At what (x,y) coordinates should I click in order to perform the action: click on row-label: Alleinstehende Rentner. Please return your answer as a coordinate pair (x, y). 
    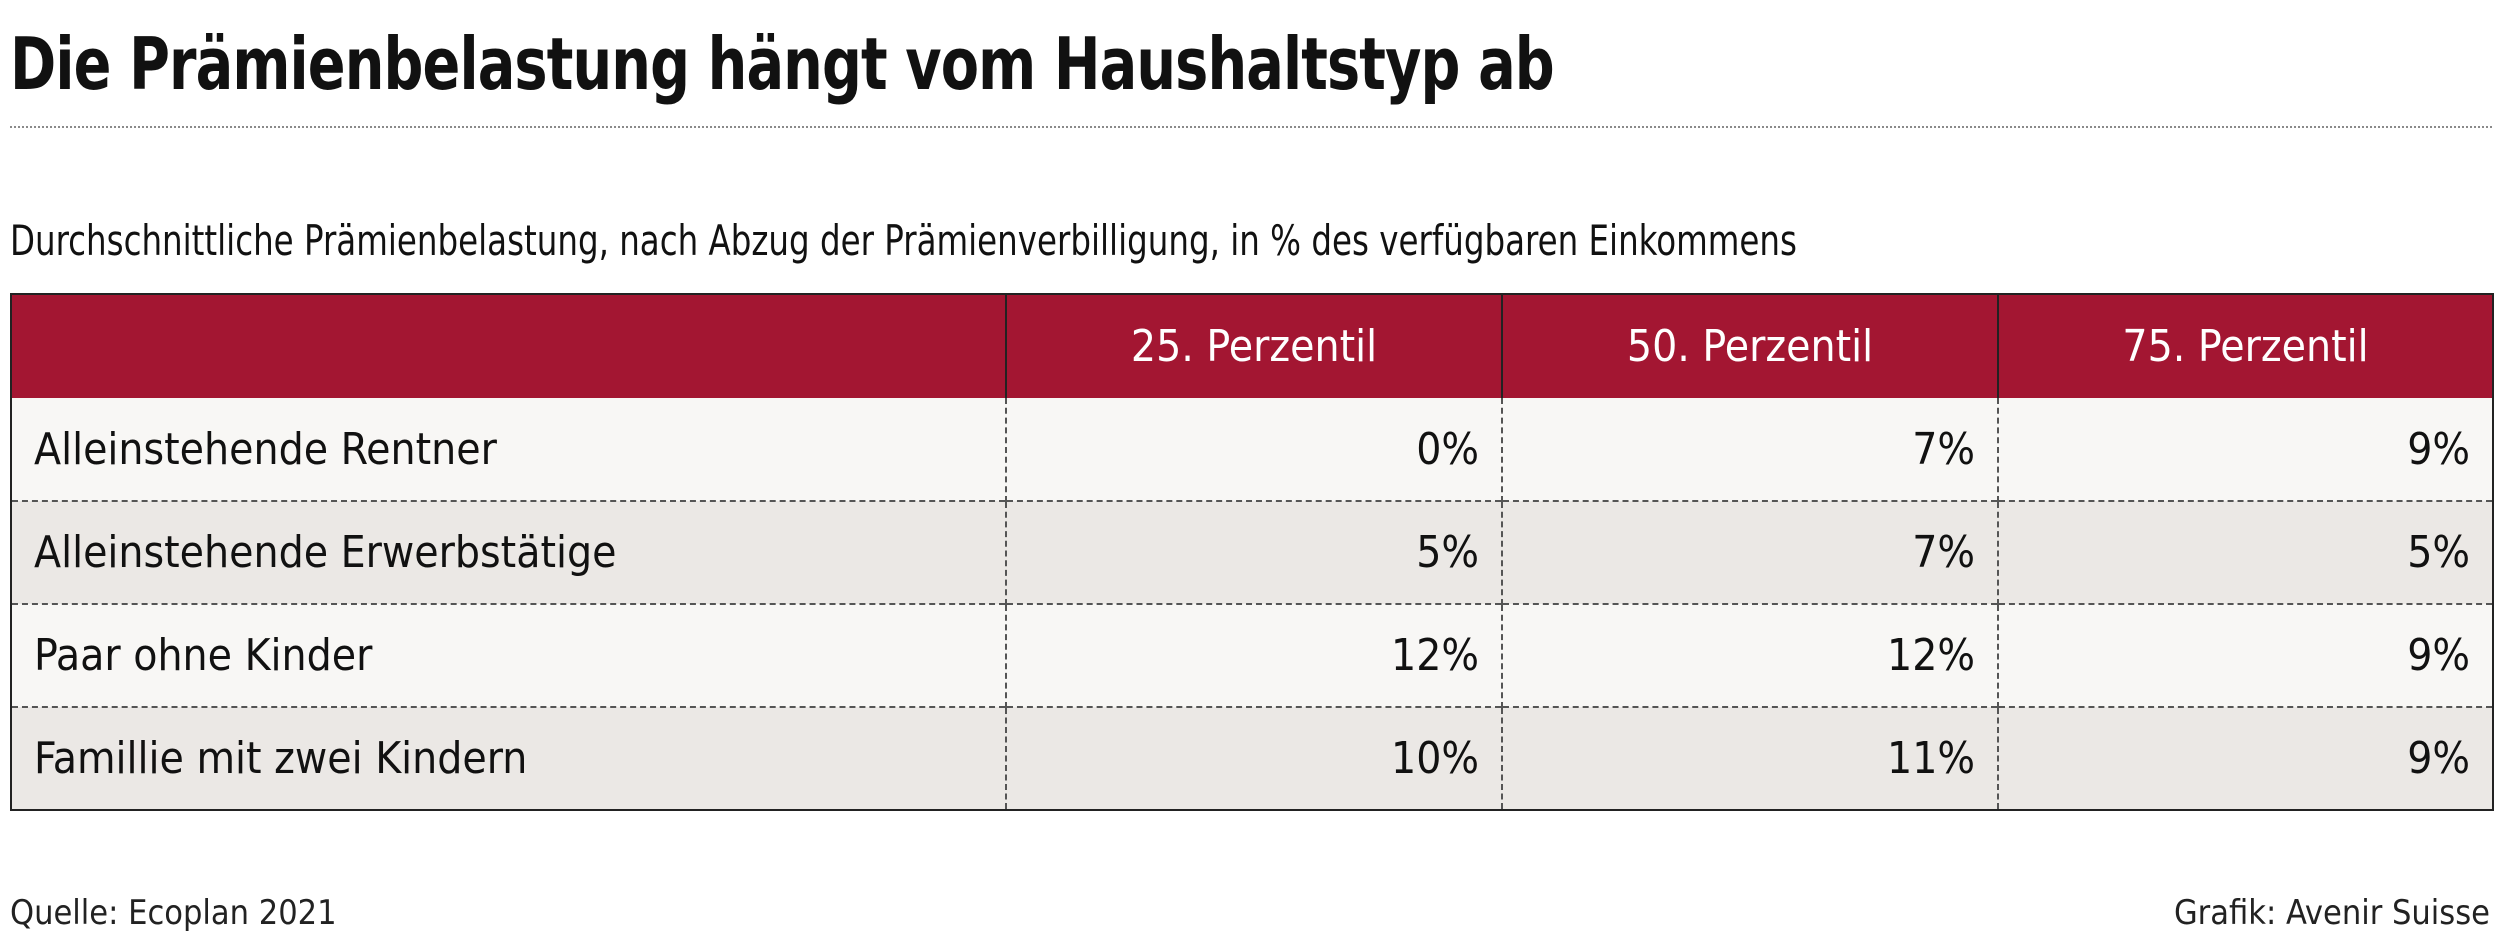
    Looking at the image, I should click on (265, 449).